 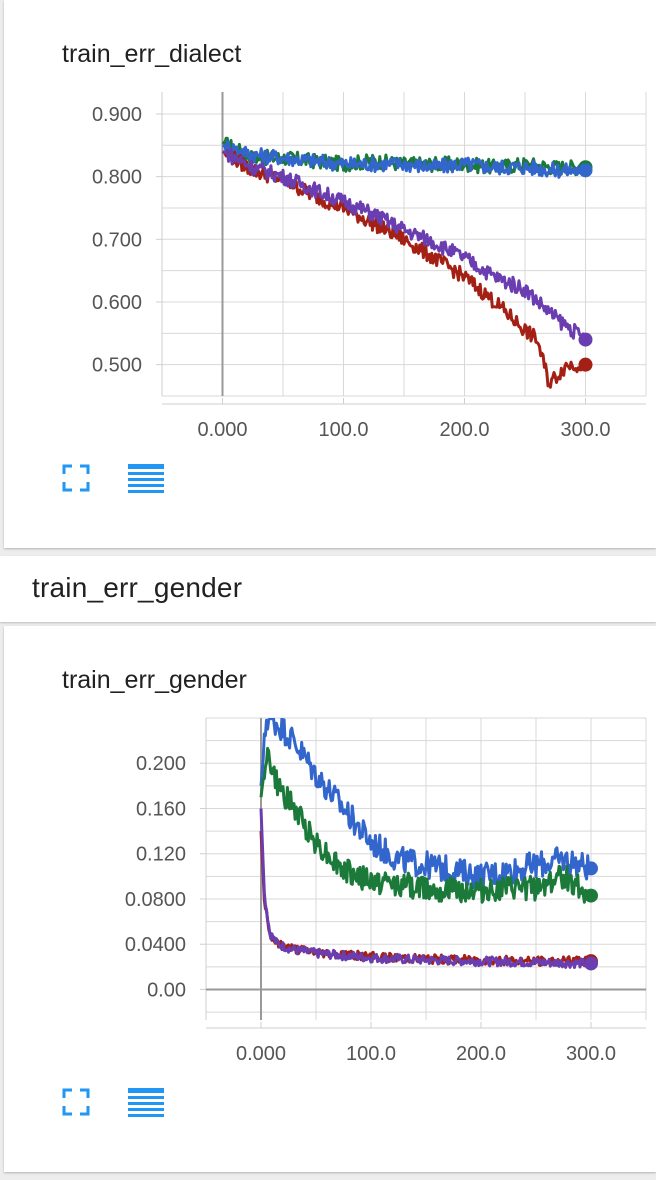 What do you see at coordinates (166, 990) in the screenshot?
I see `y-tick-label: 0.00` at bounding box center [166, 990].